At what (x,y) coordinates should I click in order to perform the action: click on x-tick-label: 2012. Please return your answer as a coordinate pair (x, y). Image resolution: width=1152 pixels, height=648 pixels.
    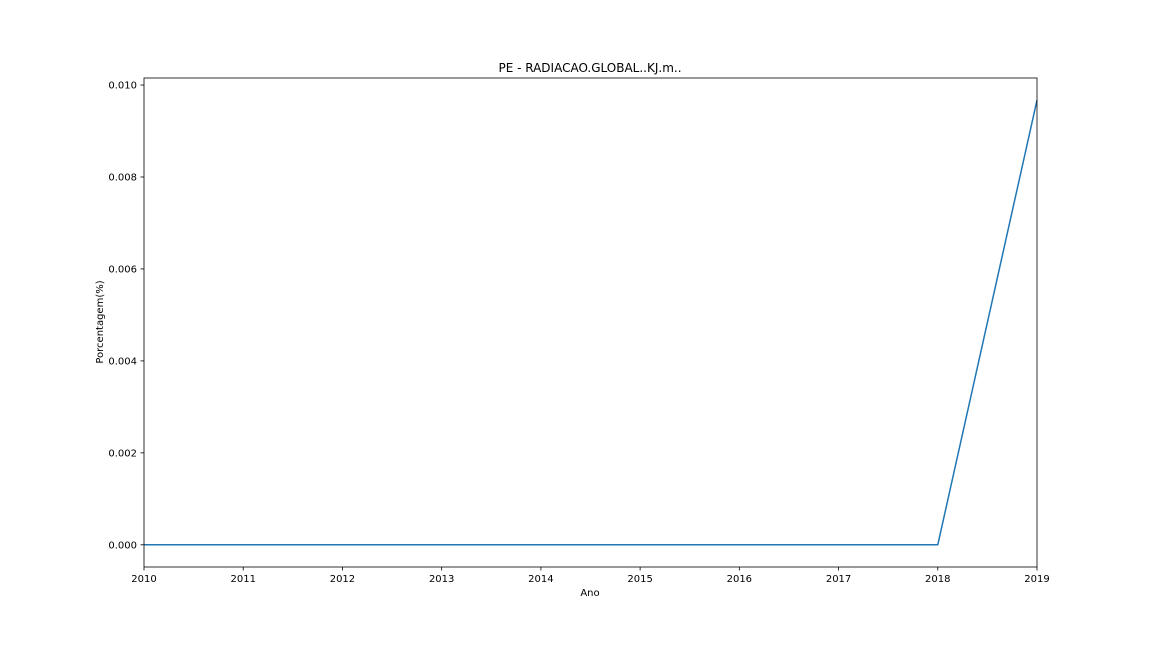
    Looking at the image, I should click on (342, 579).